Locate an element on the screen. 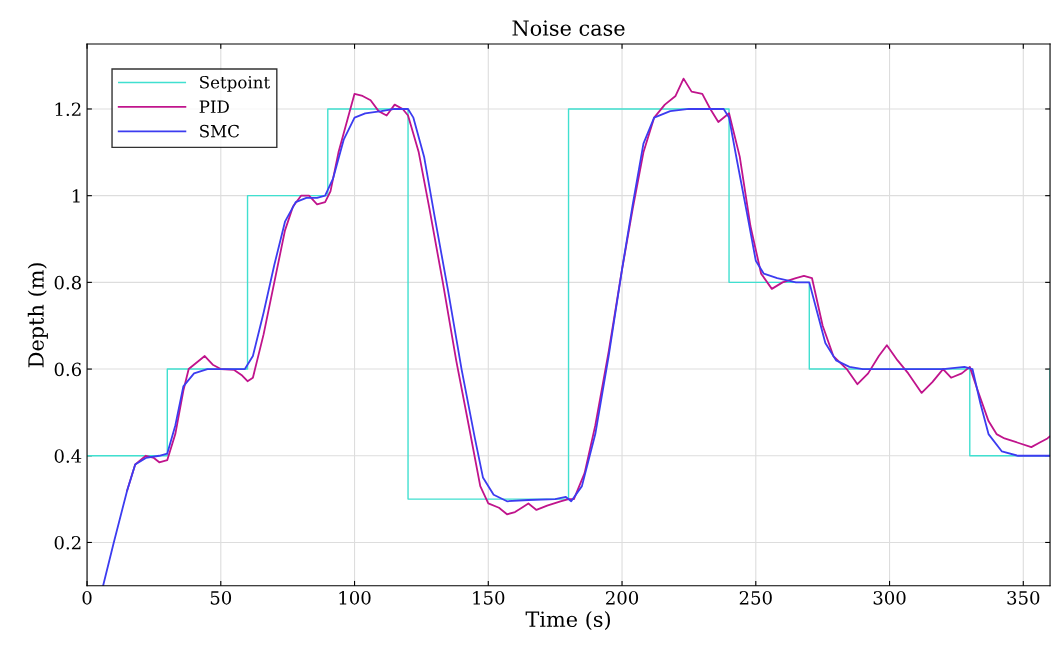 The image size is (1055, 656). y-tick-label: 1.2 is located at coordinates (68, 109).